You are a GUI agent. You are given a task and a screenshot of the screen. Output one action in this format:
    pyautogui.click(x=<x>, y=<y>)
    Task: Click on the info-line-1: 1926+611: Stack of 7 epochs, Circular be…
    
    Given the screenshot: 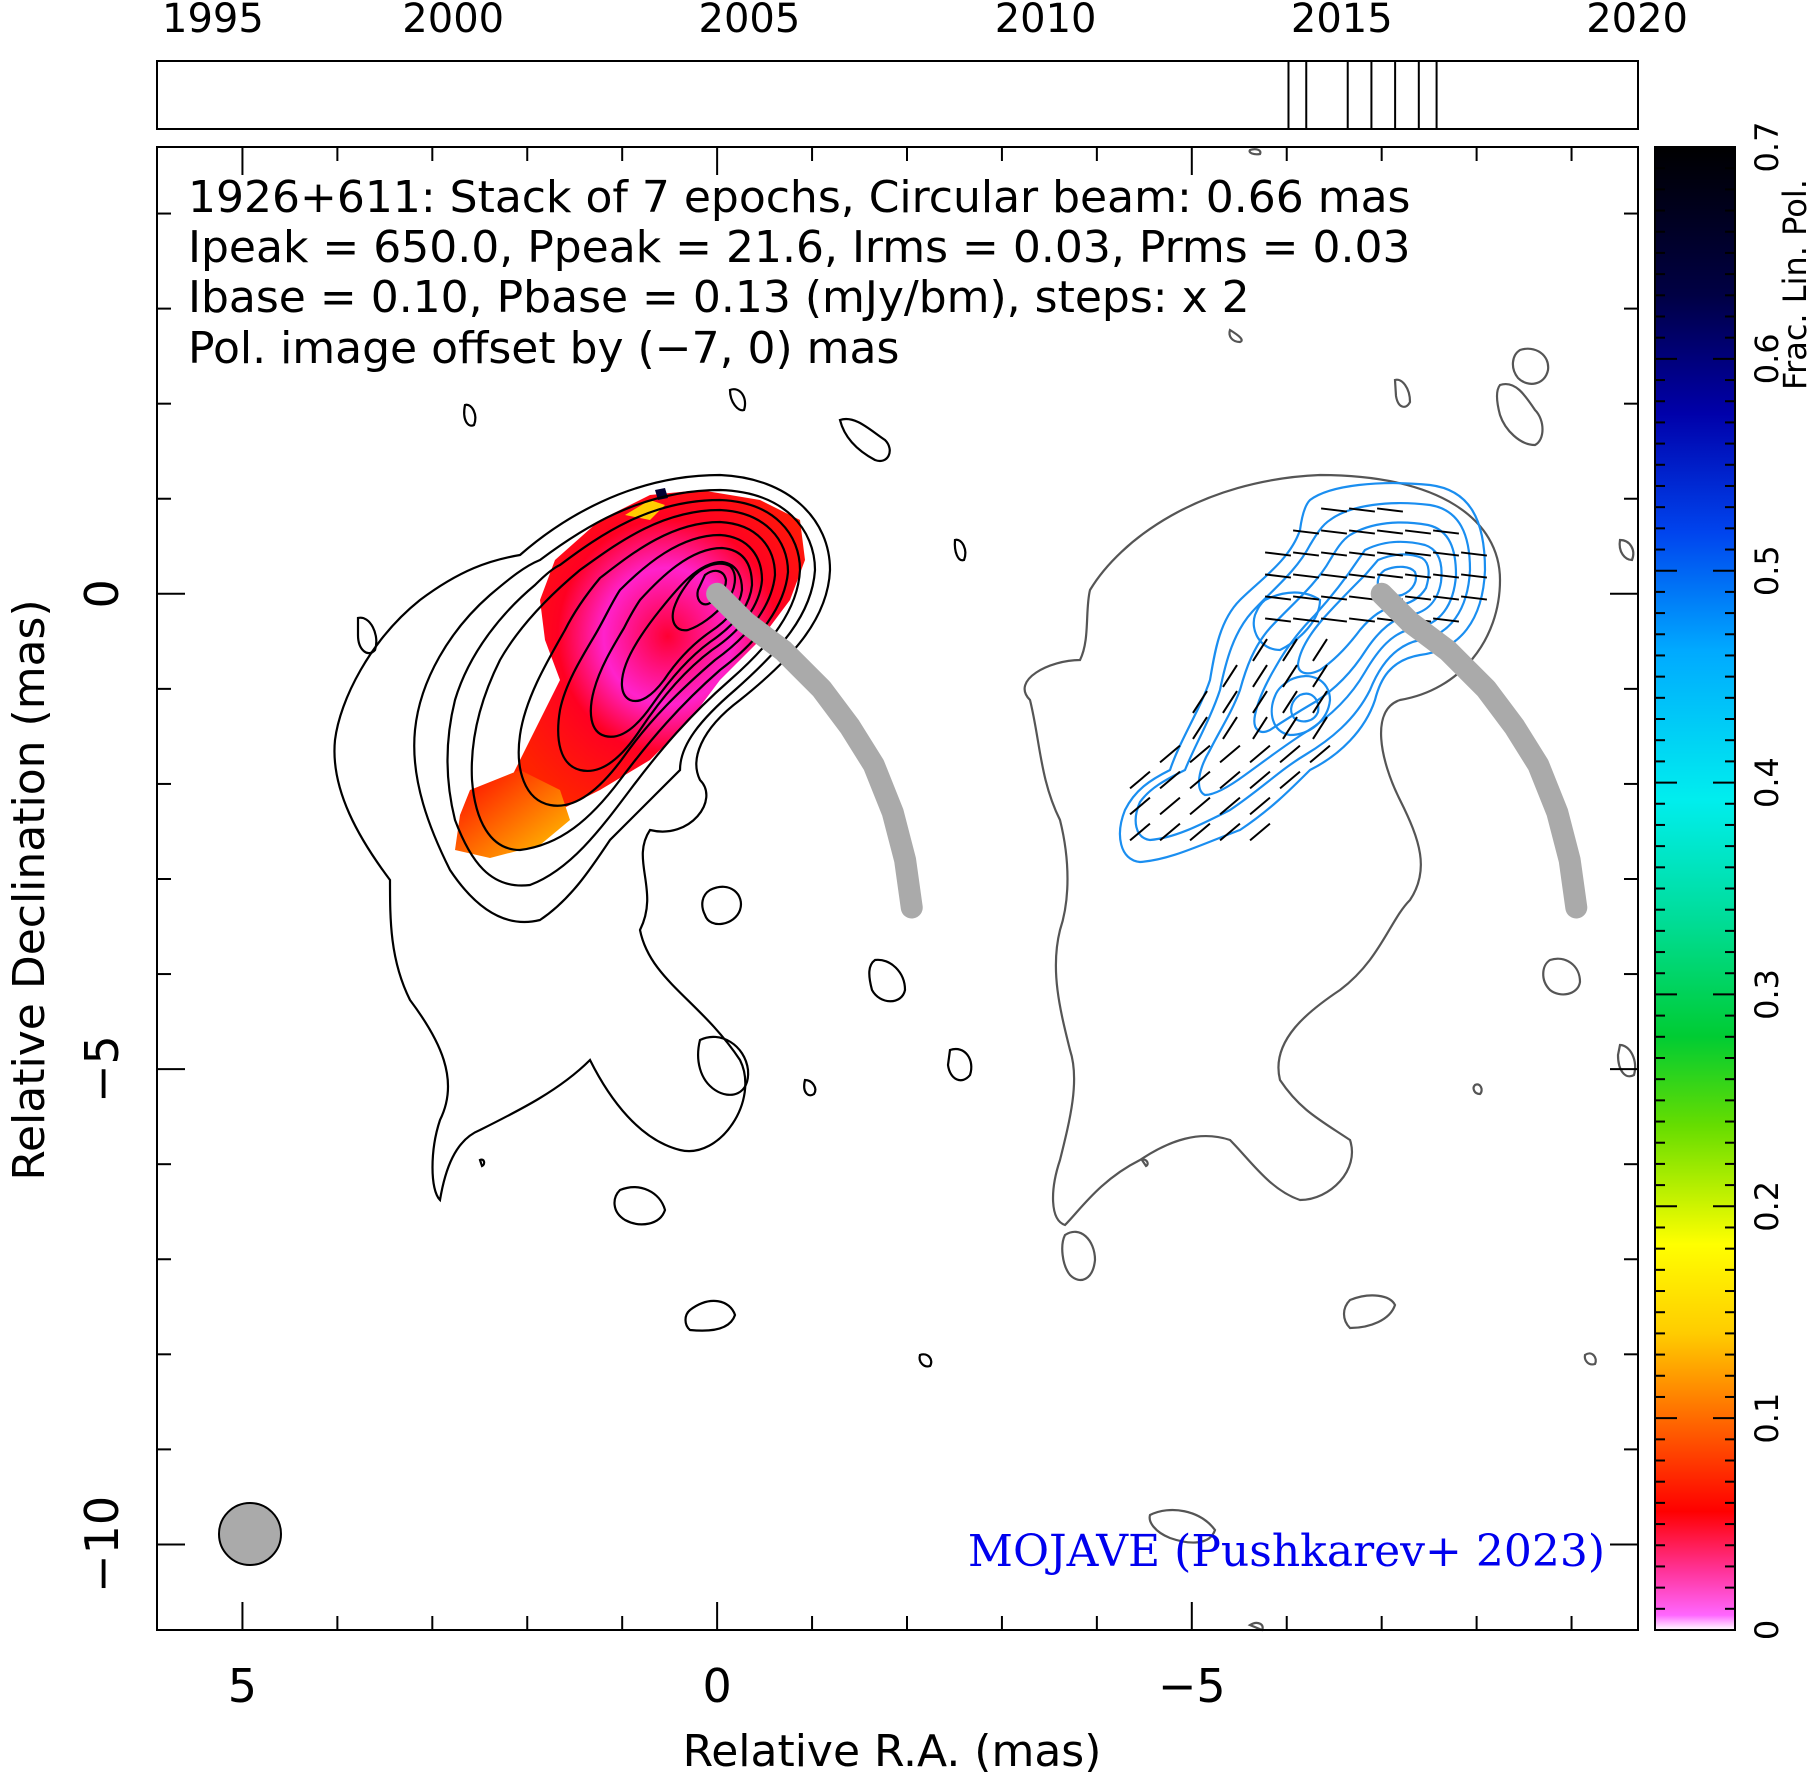 What is the action you would take?
    pyautogui.click(x=799, y=197)
    